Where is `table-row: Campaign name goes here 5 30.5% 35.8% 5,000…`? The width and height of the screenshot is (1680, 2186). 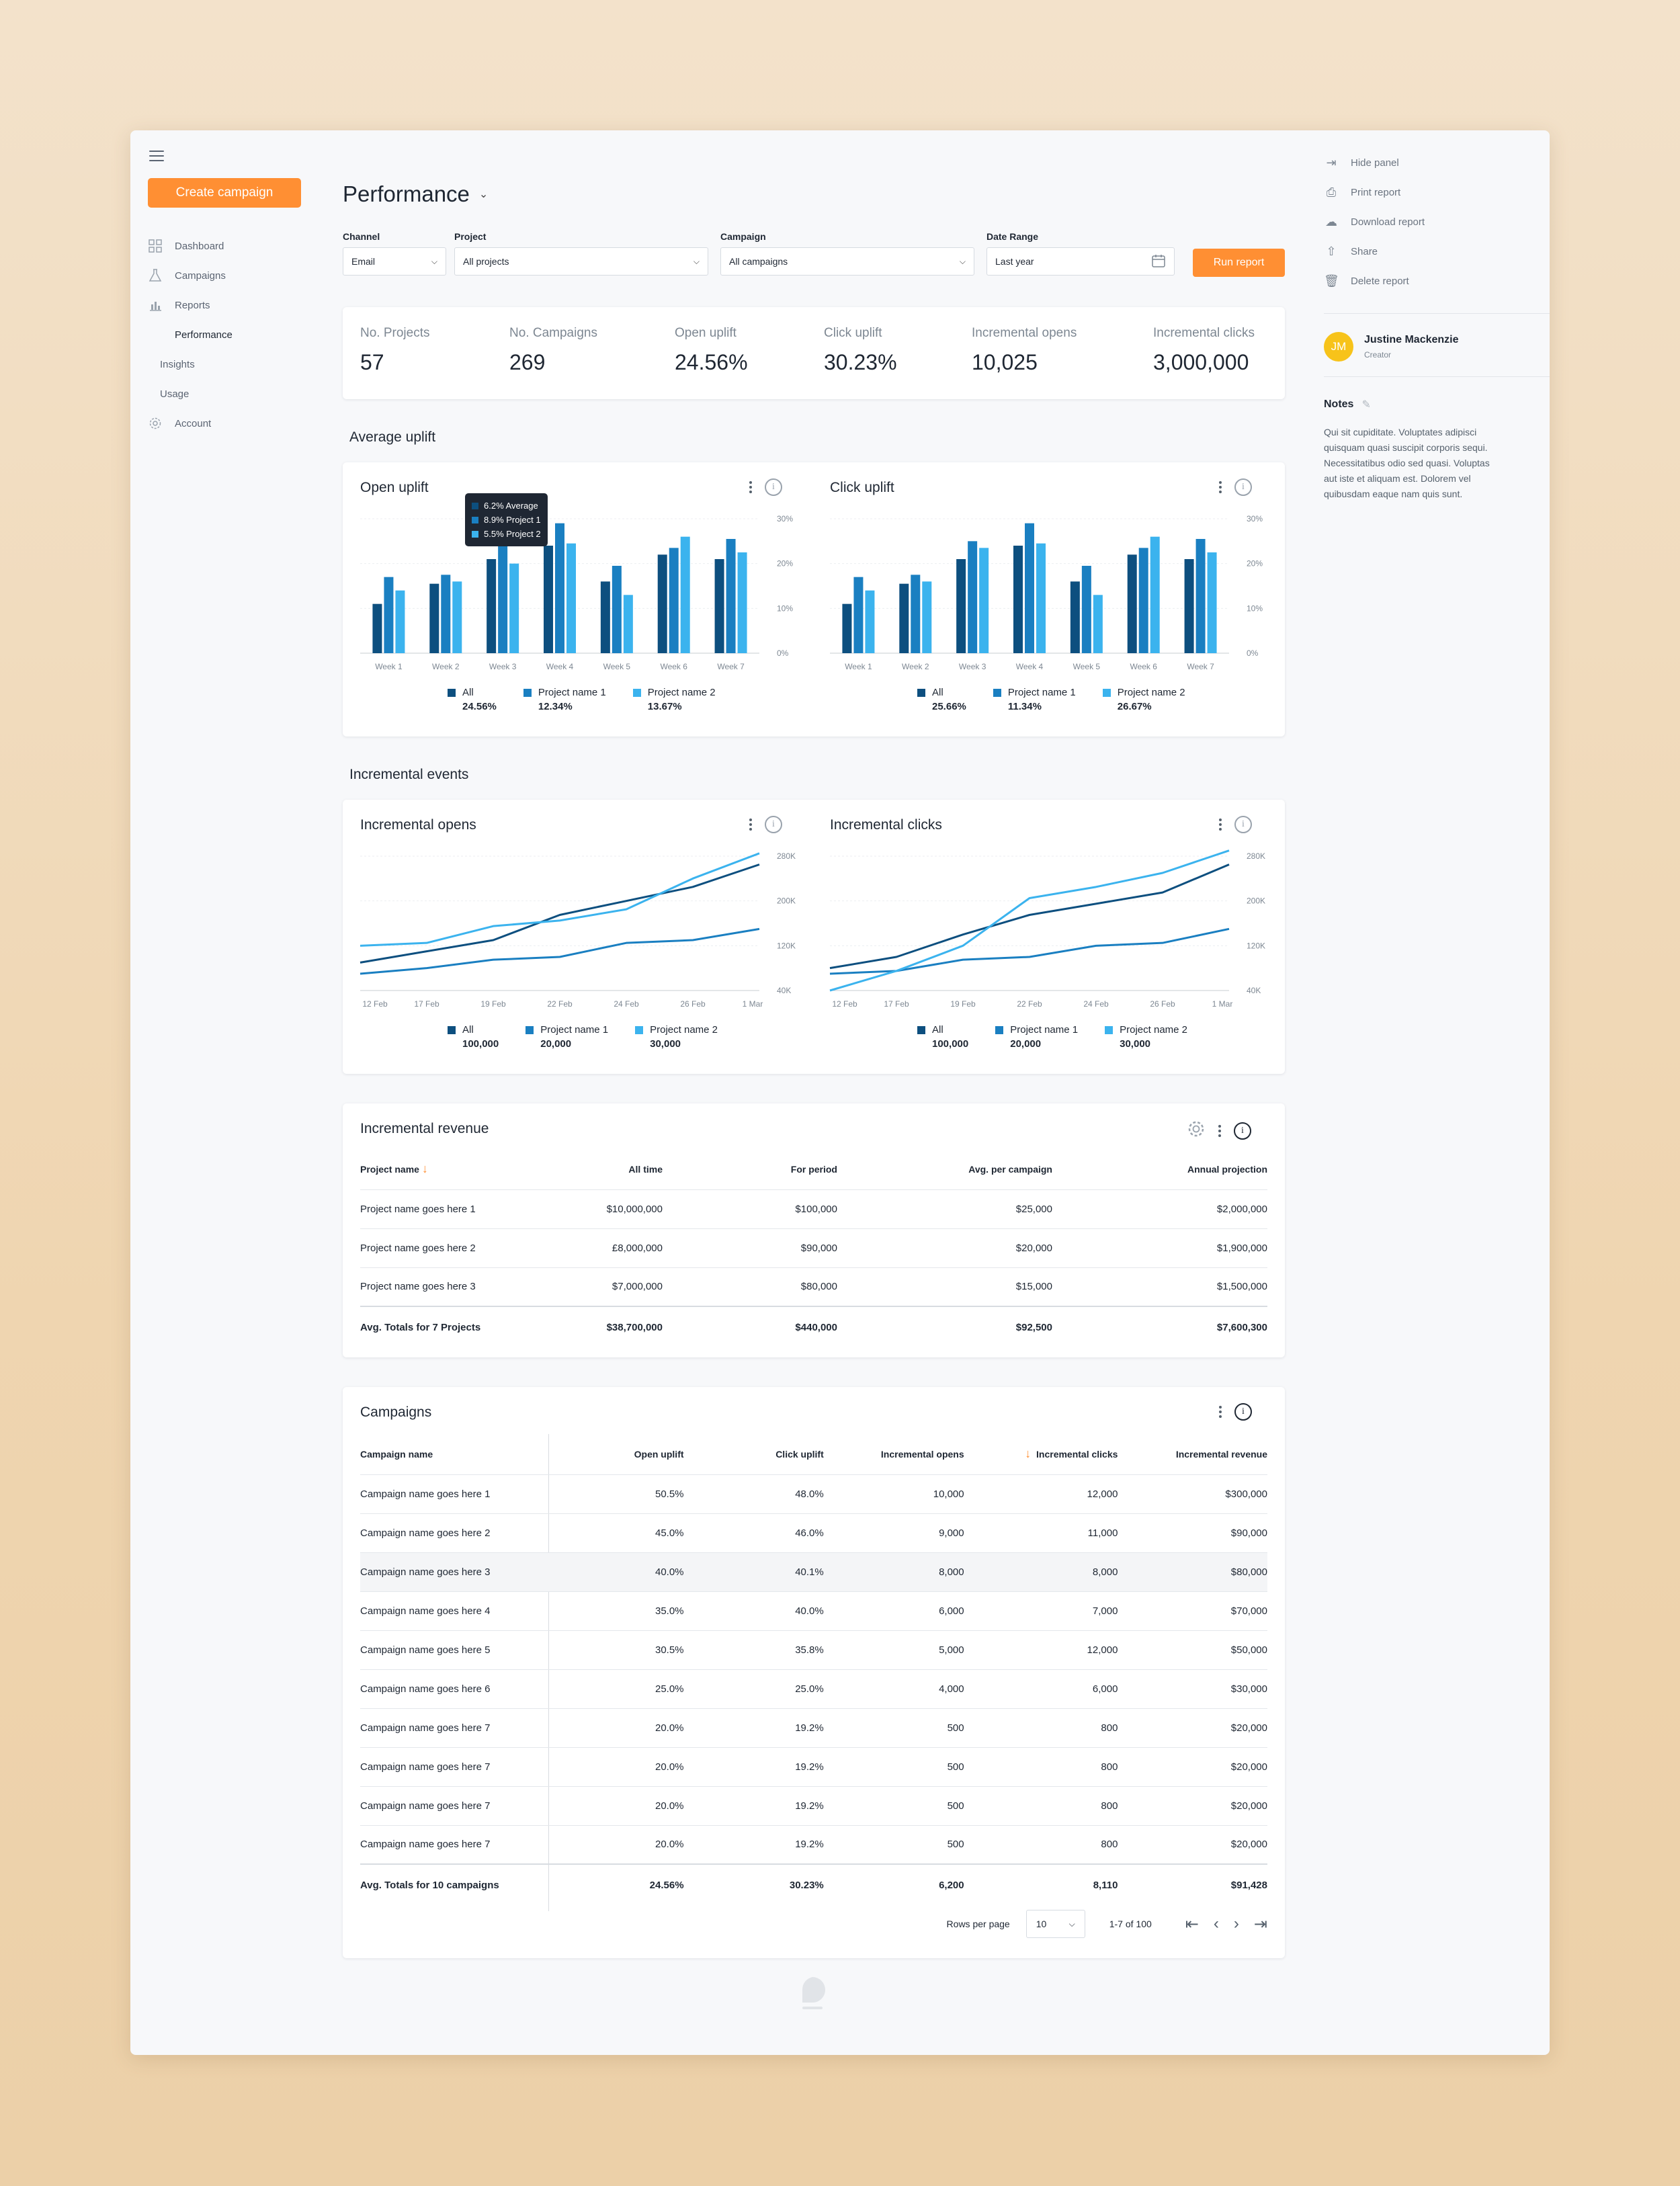 table-row: Campaign name goes here 5 30.5% 35.8% 5,000… is located at coordinates (813, 1649).